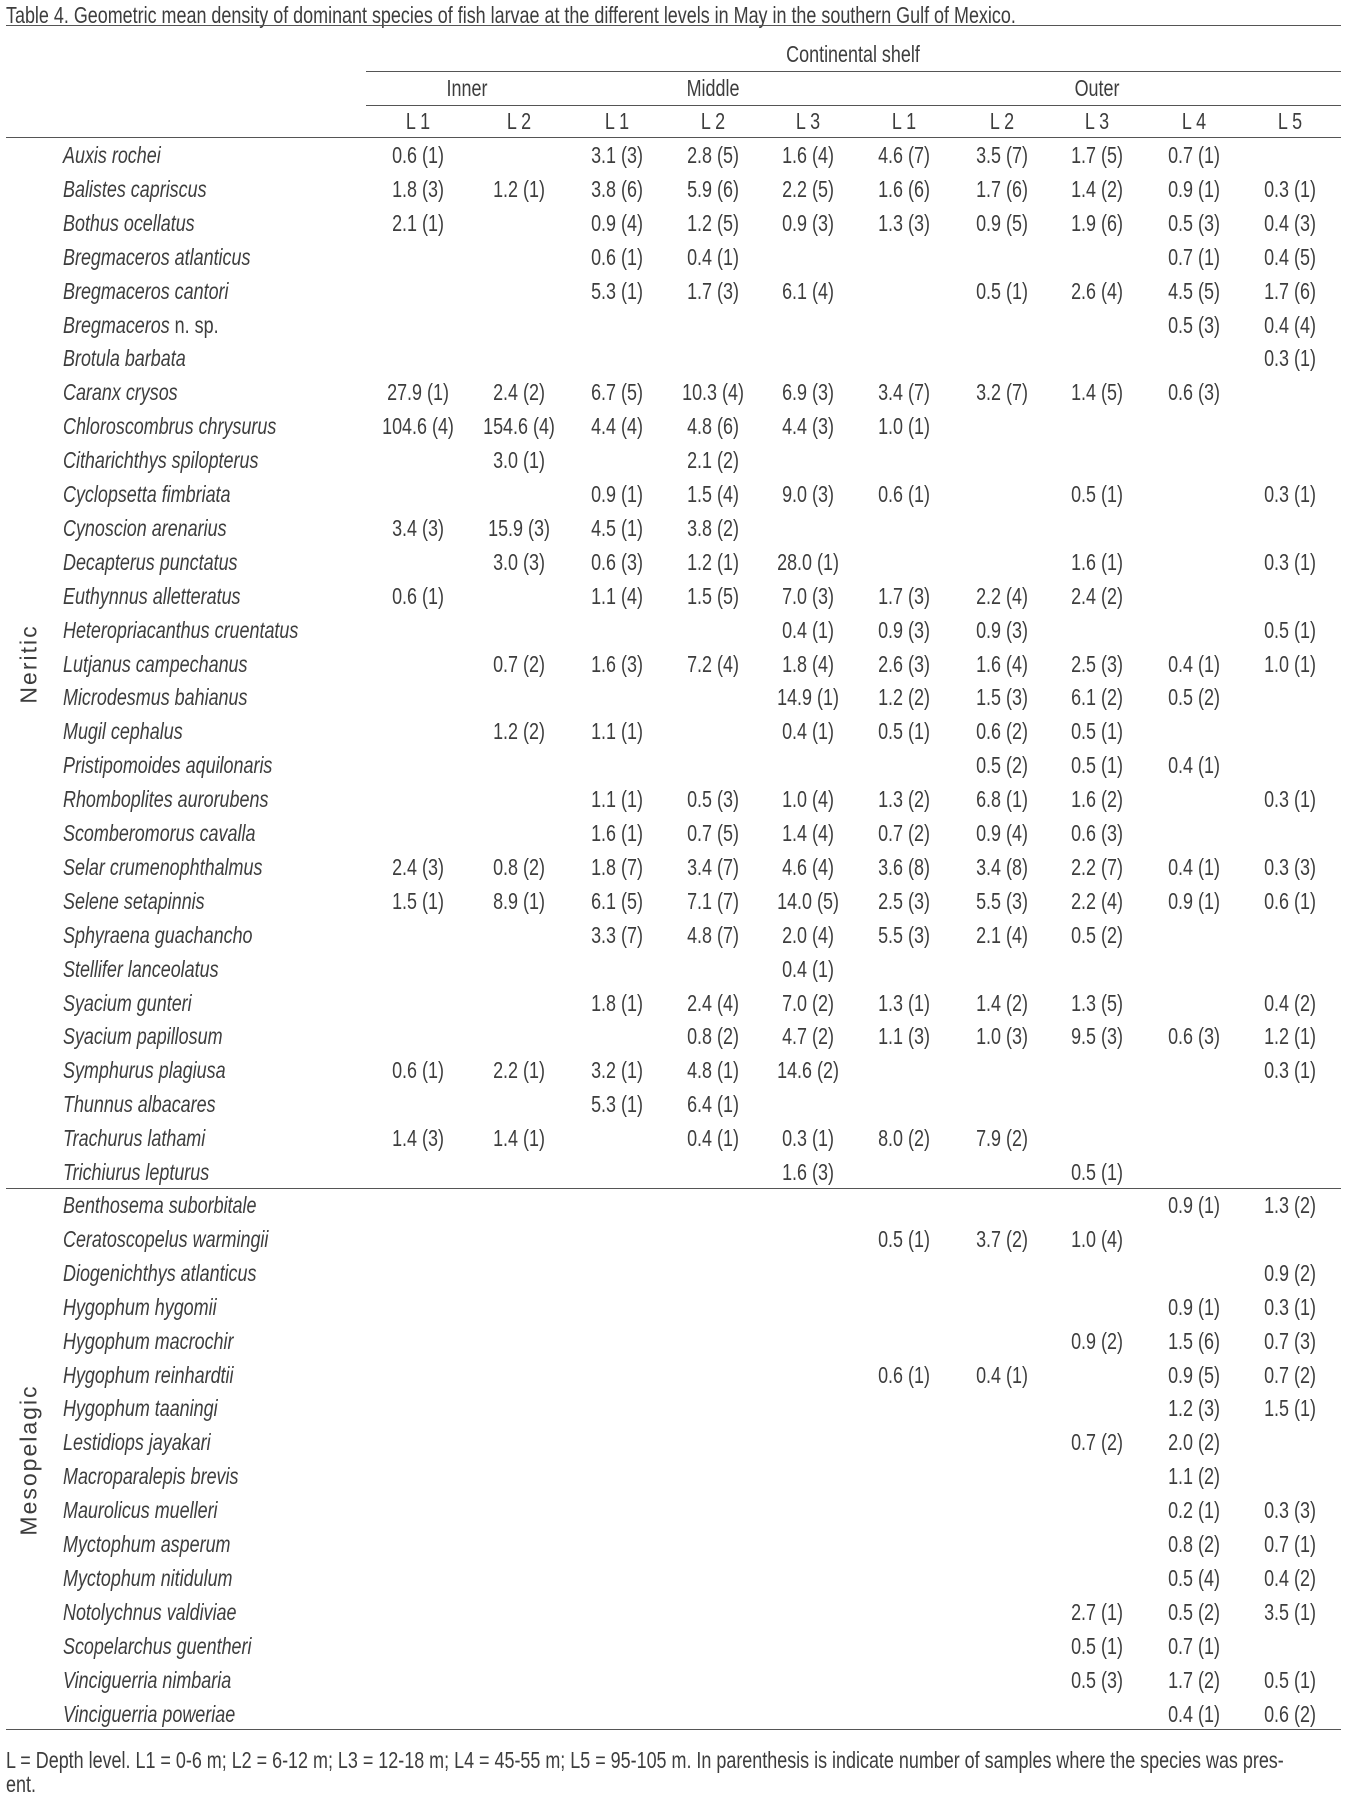 This screenshot has width=1345, height=1799. I want to click on table-cell: 0.9 (4), so click(1002, 833).